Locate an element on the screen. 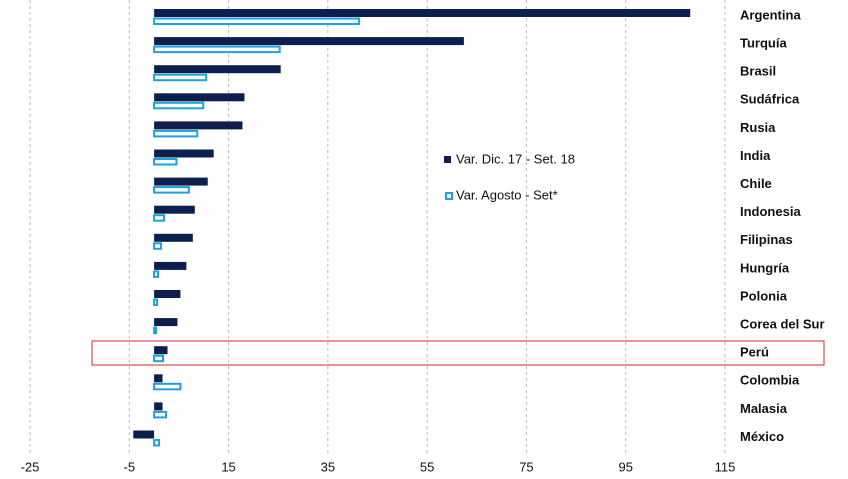 The height and width of the screenshot is (479, 848). highlight-box is located at coordinates (458, 353).